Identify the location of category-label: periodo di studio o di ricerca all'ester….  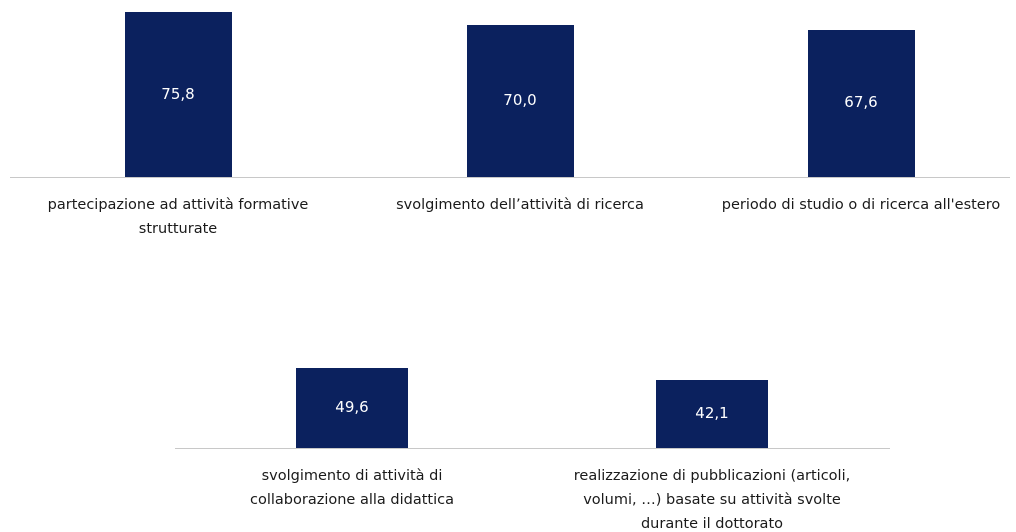
(861, 205).